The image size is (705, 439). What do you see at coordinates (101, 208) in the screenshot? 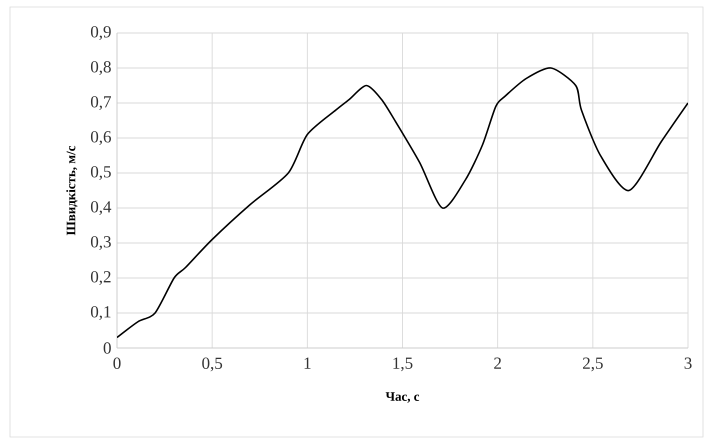
I see `y-tick-label: 0,4` at bounding box center [101, 208].